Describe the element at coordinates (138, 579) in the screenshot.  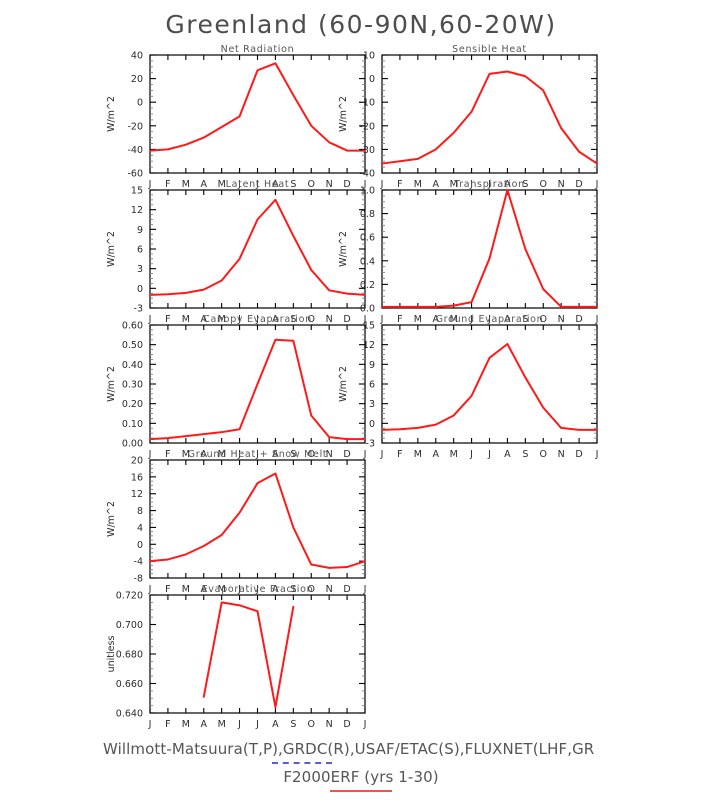
I see `y-tick-label: -8` at that location.